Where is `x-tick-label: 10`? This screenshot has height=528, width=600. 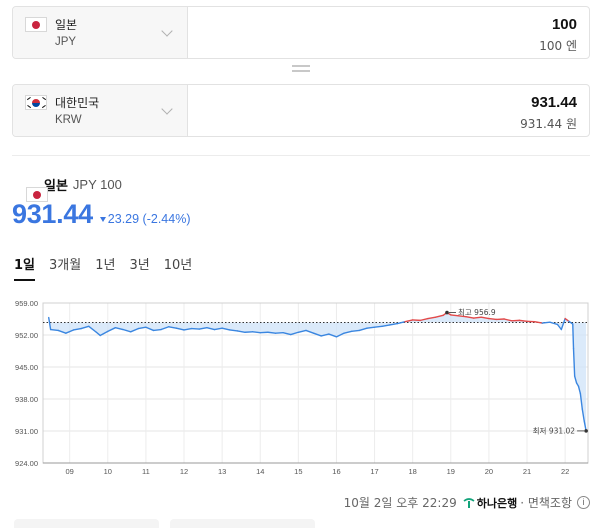
x-tick-label: 10 is located at coordinates (108, 471).